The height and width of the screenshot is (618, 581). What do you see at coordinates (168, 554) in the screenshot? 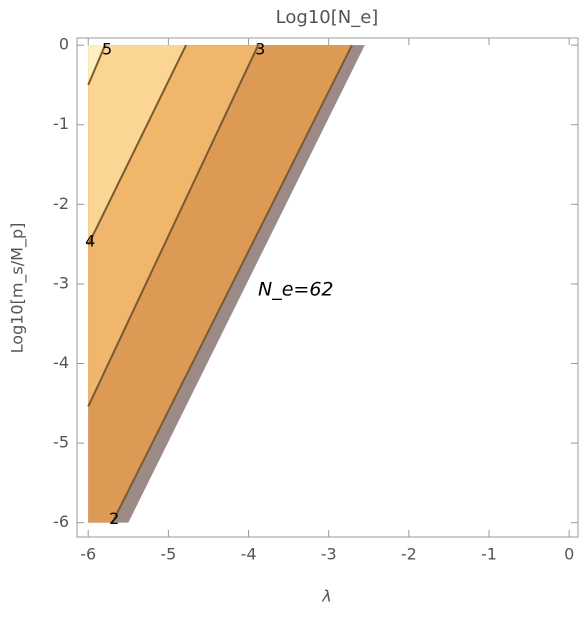
I see `x-tick-label: -5` at bounding box center [168, 554].